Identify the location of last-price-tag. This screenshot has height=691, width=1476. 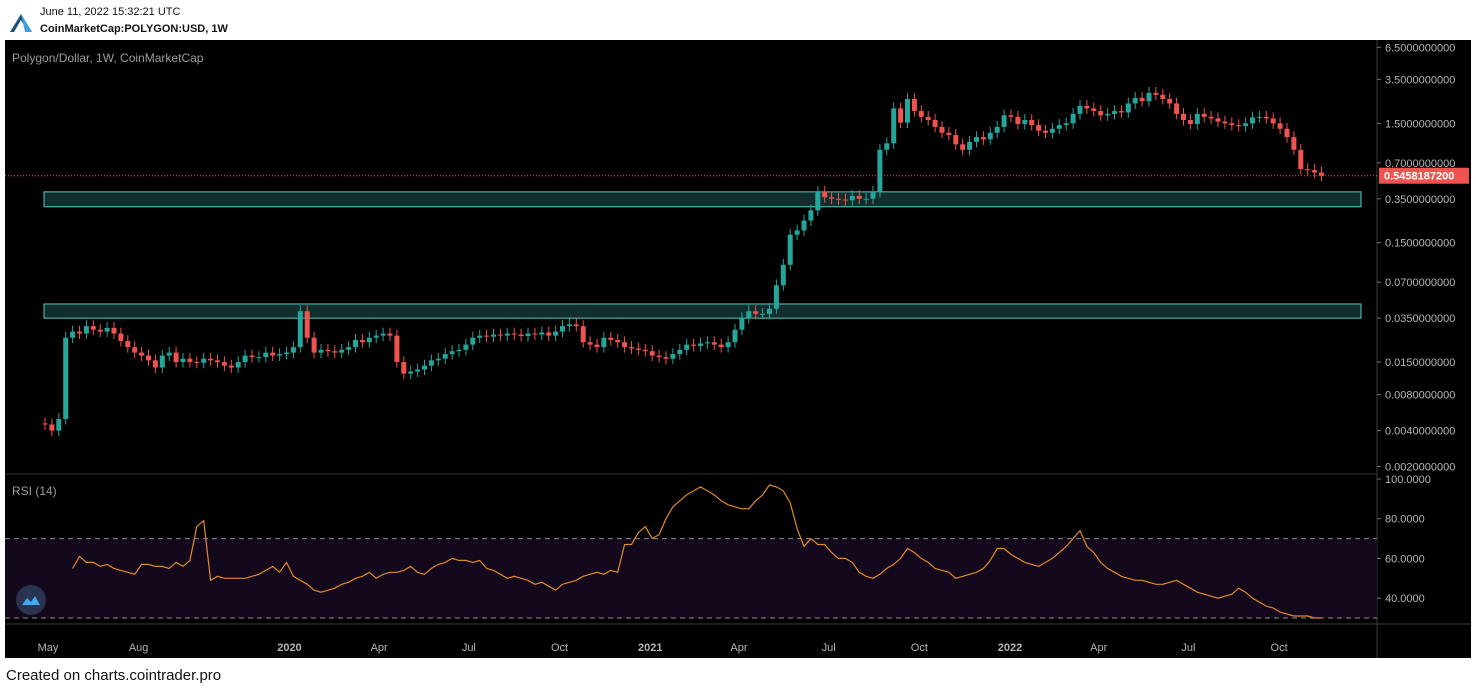
(1424, 175).